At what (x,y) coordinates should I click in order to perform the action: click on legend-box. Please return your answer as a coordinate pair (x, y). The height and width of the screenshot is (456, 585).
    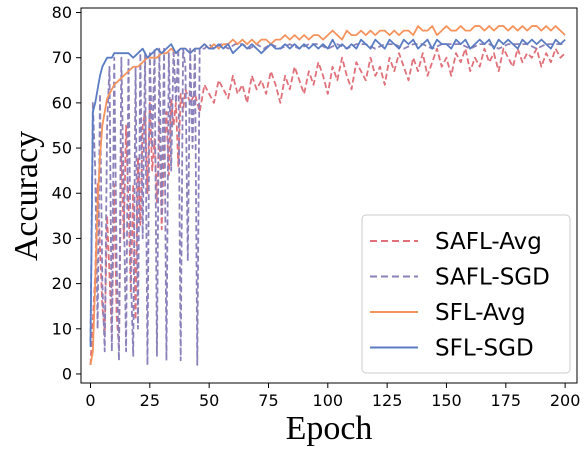
    Looking at the image, I should click on (466, 294).